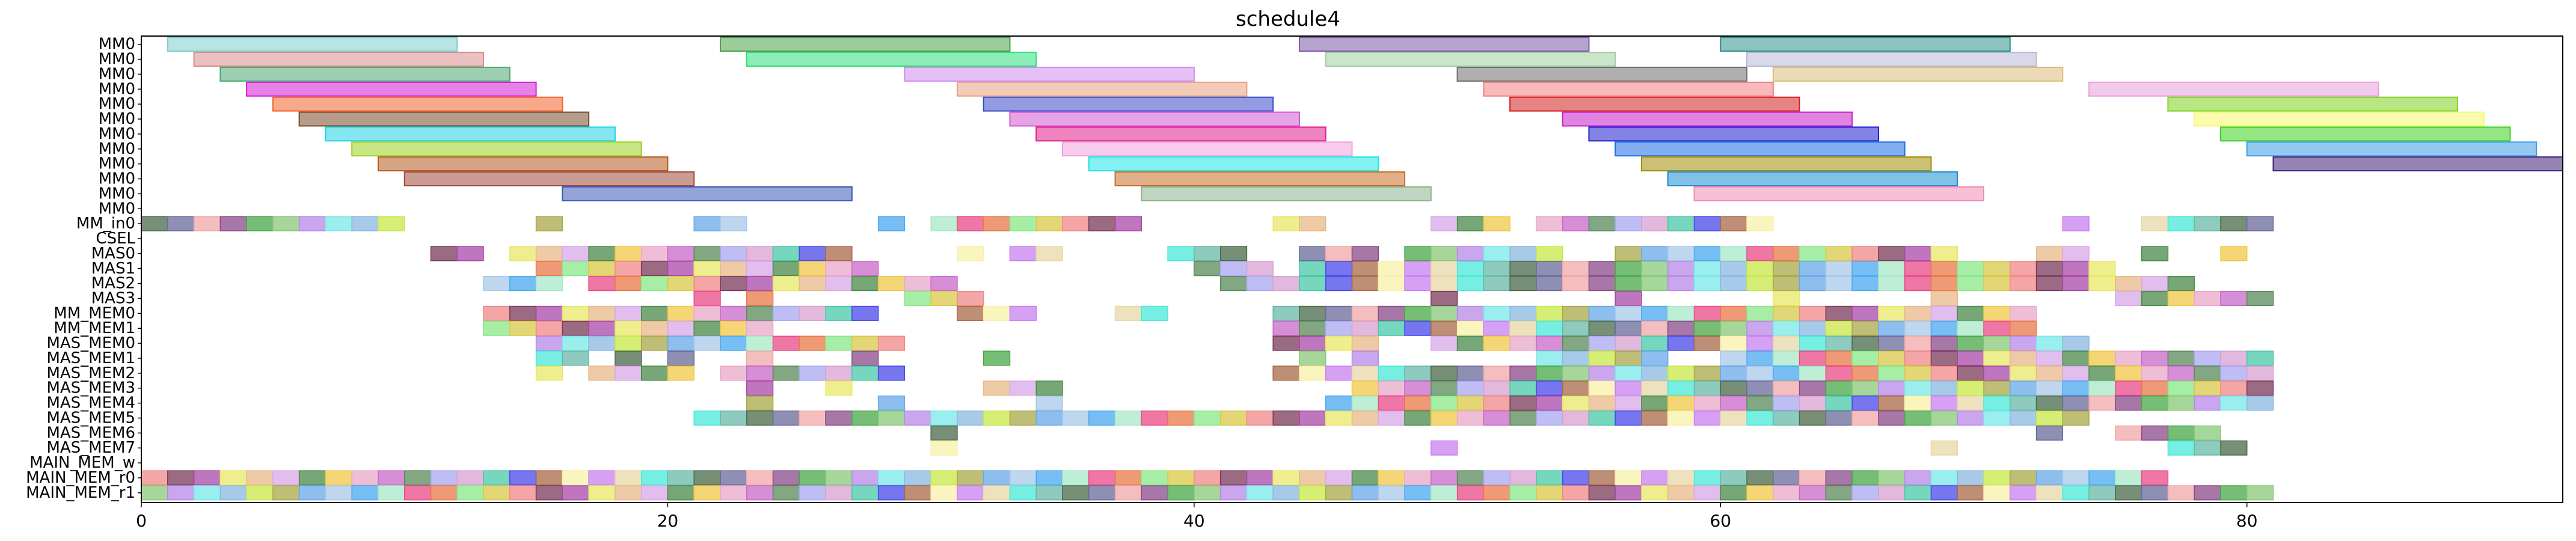 The width and height of the screenshot is (2576, 541). What do you see at coordinates (90, 448) in the screenshot?
I see `y-tick-label: MAS_MEM7` at bounding box center [90, 448].